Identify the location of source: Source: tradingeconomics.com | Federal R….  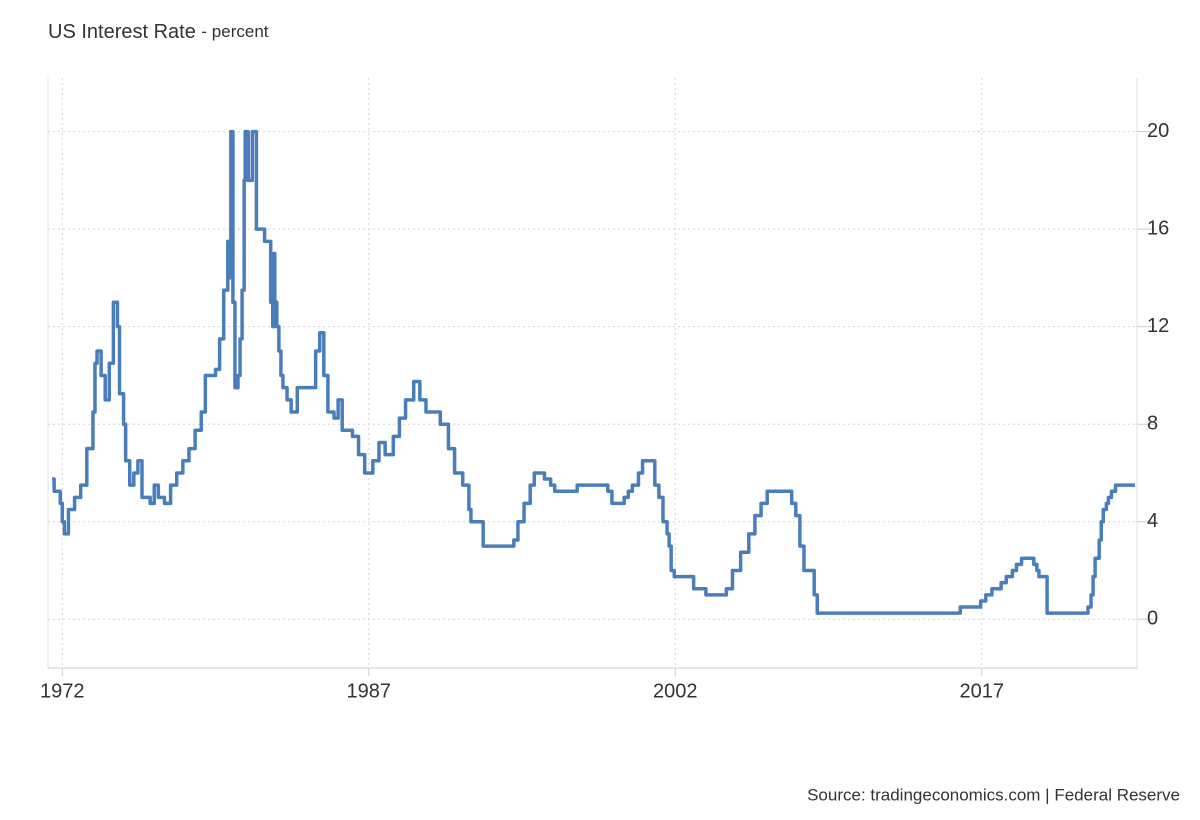
(993, 794).